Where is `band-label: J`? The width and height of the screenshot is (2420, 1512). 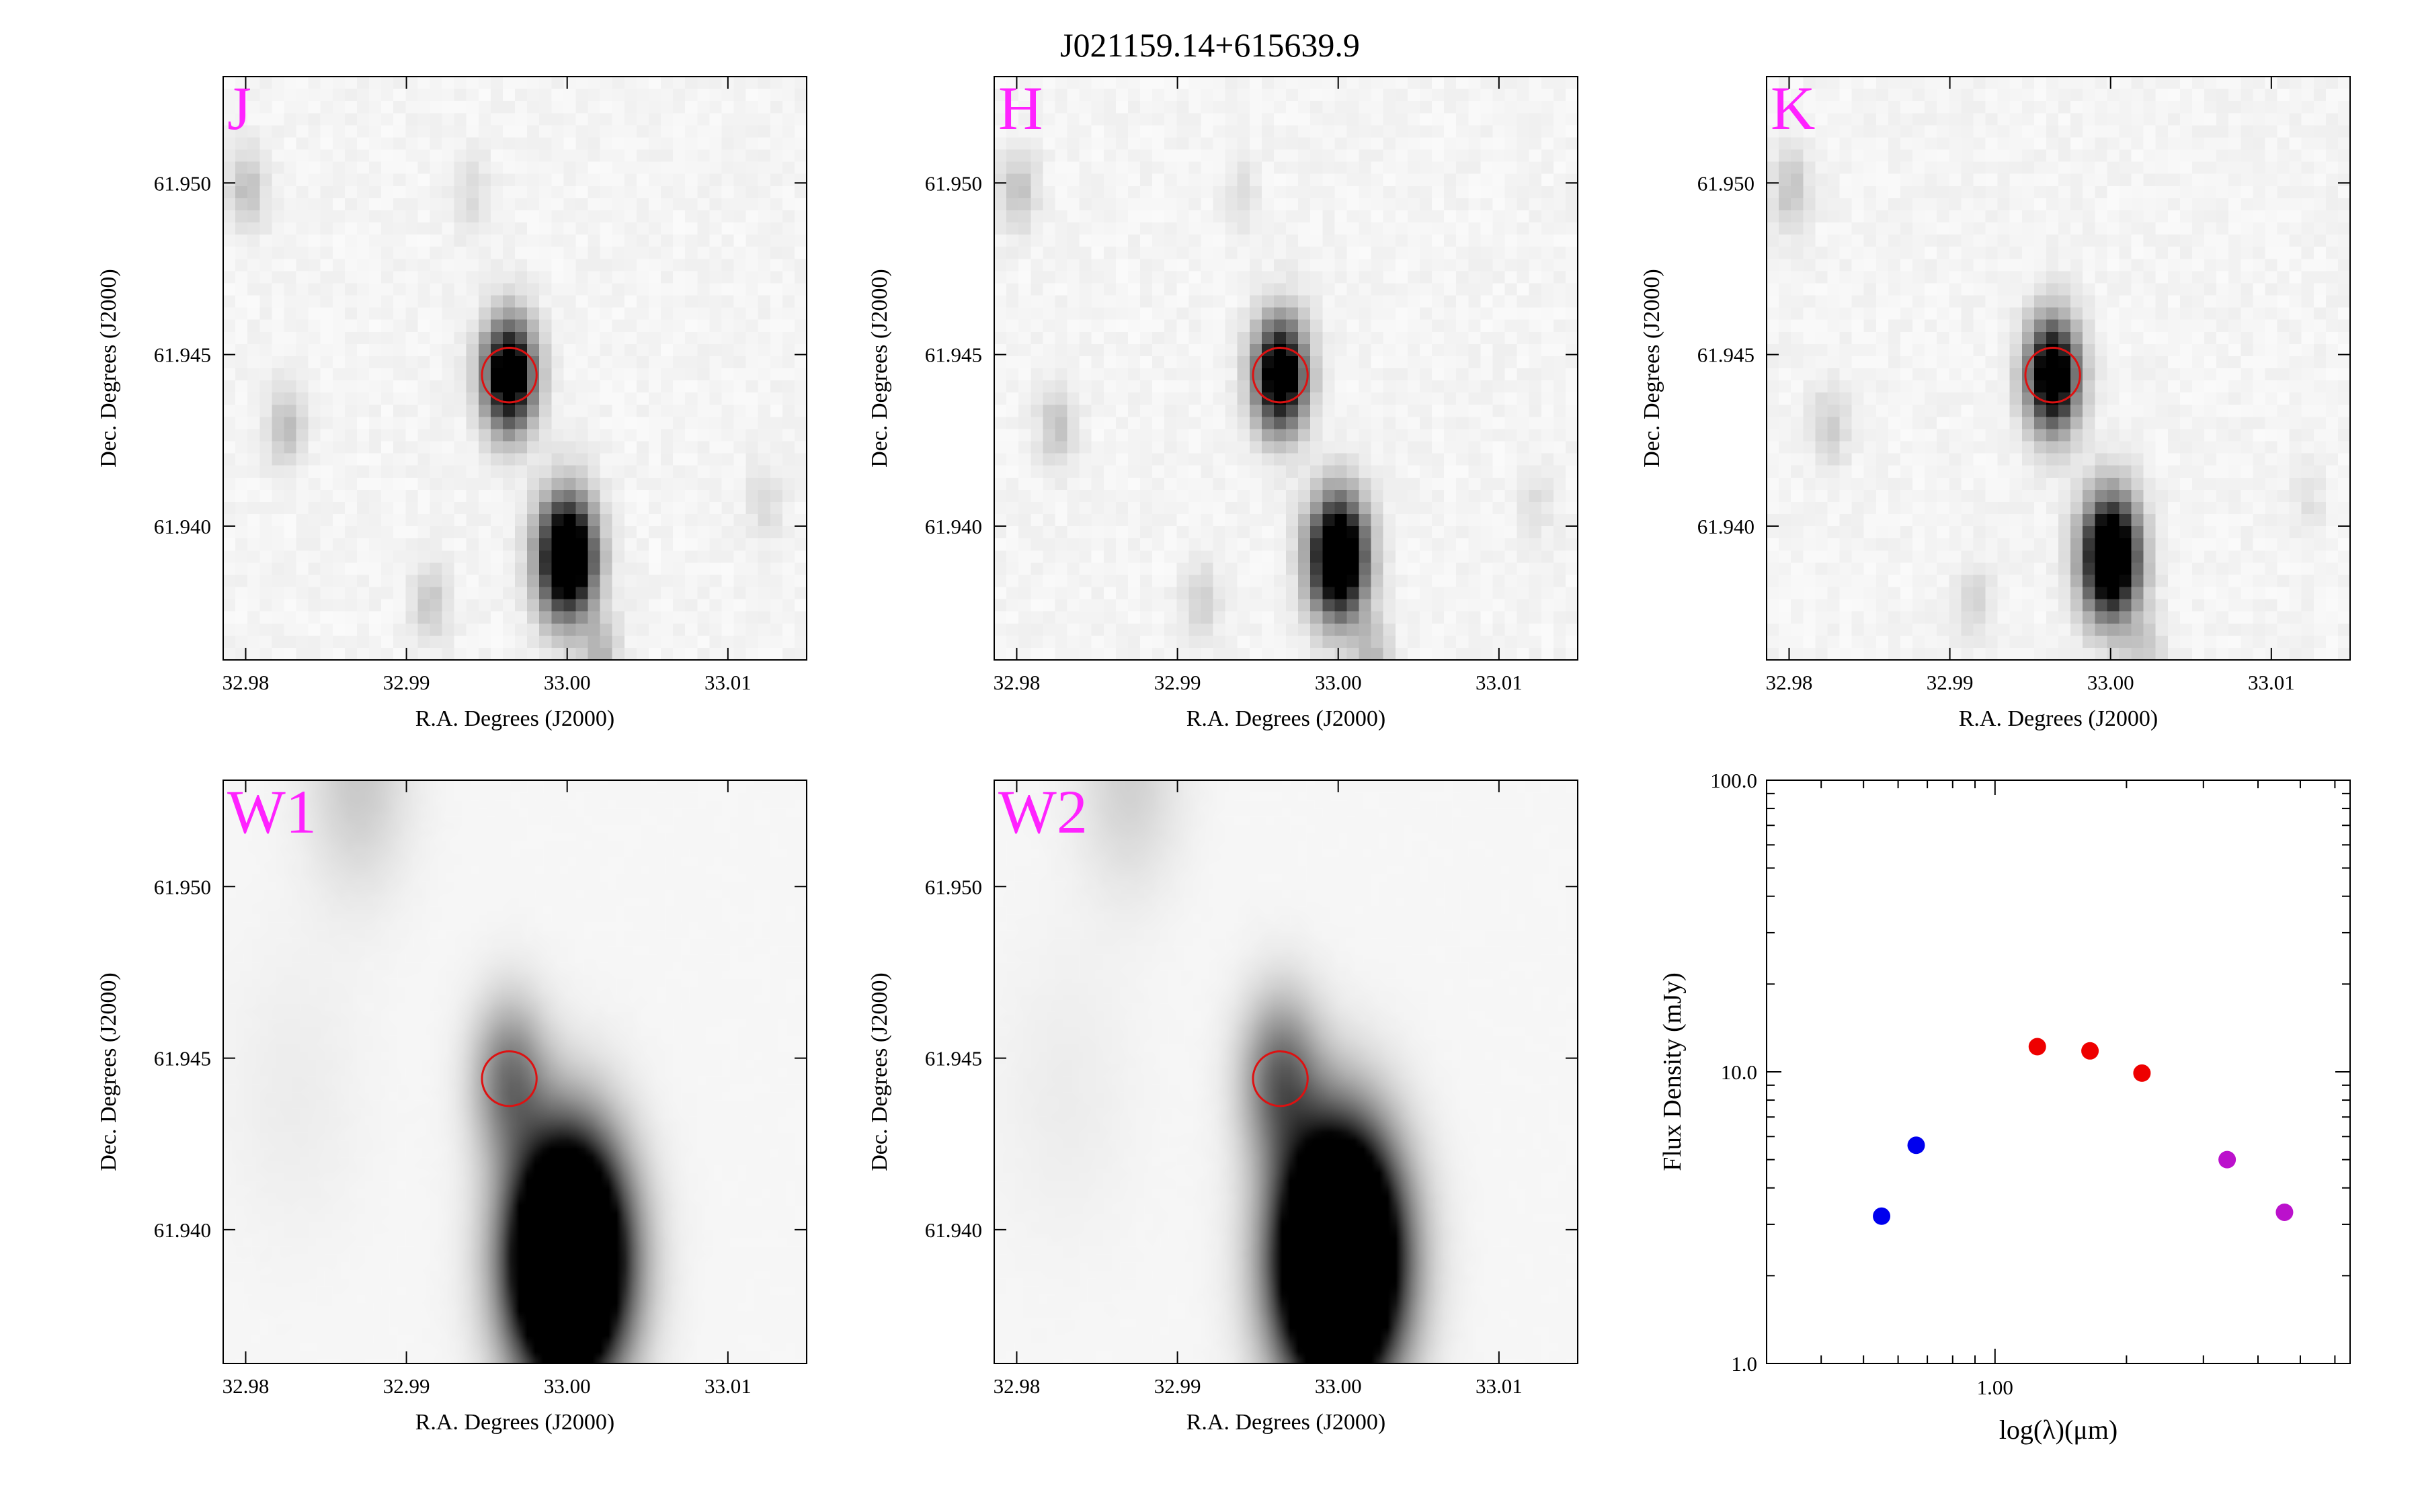
band-label: J is located at coordinates (239, 108).